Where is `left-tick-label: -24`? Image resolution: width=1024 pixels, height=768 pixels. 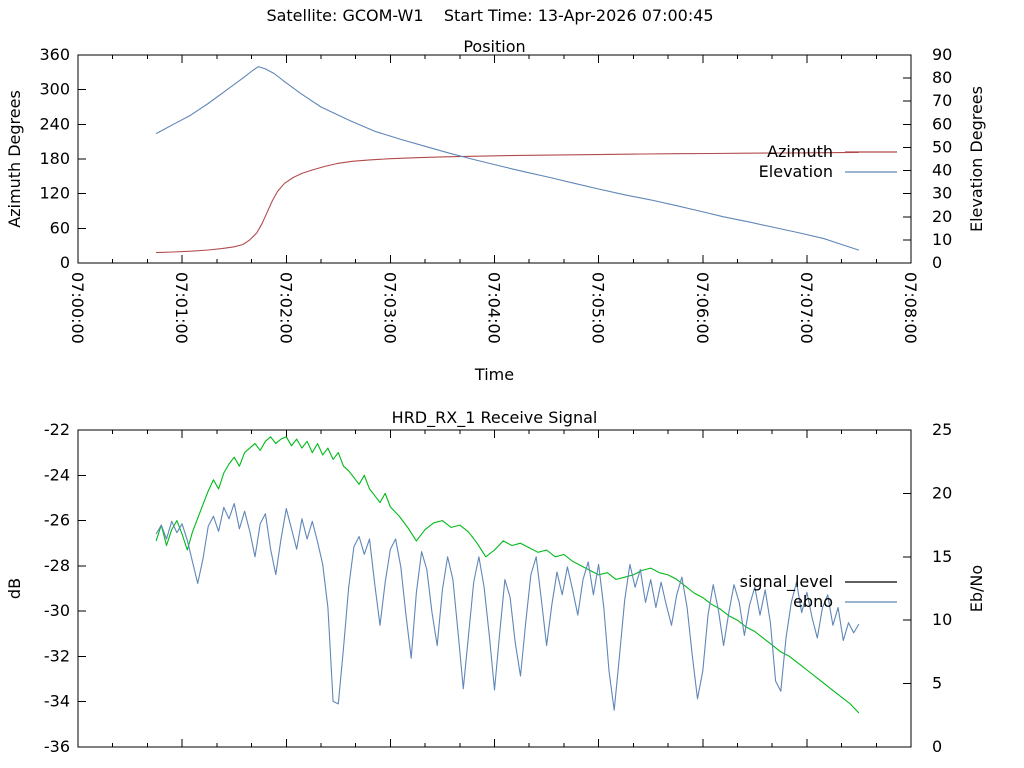 left-tick-label: -24 is located at coordinates (57, 474).